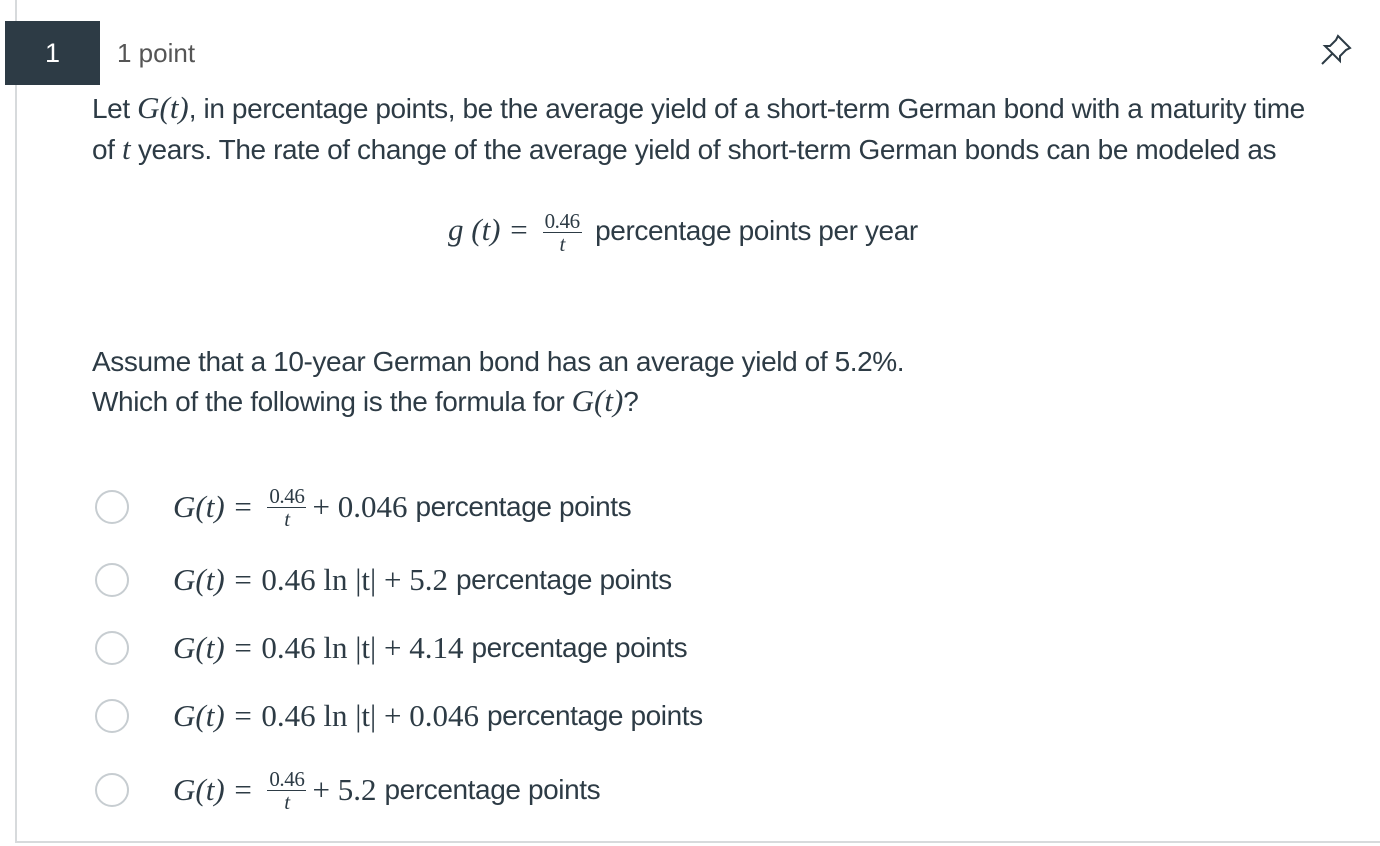 This screenshot has width=1380, height=846. Describe the element at coordinates (370, 715) in the screenshot. I see `math: 0.46 ln |t| + 0.046` at that location.